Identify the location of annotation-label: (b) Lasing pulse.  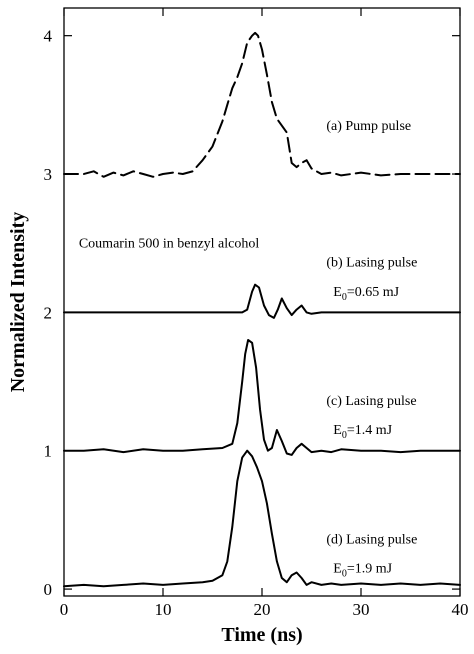
(371, 263).